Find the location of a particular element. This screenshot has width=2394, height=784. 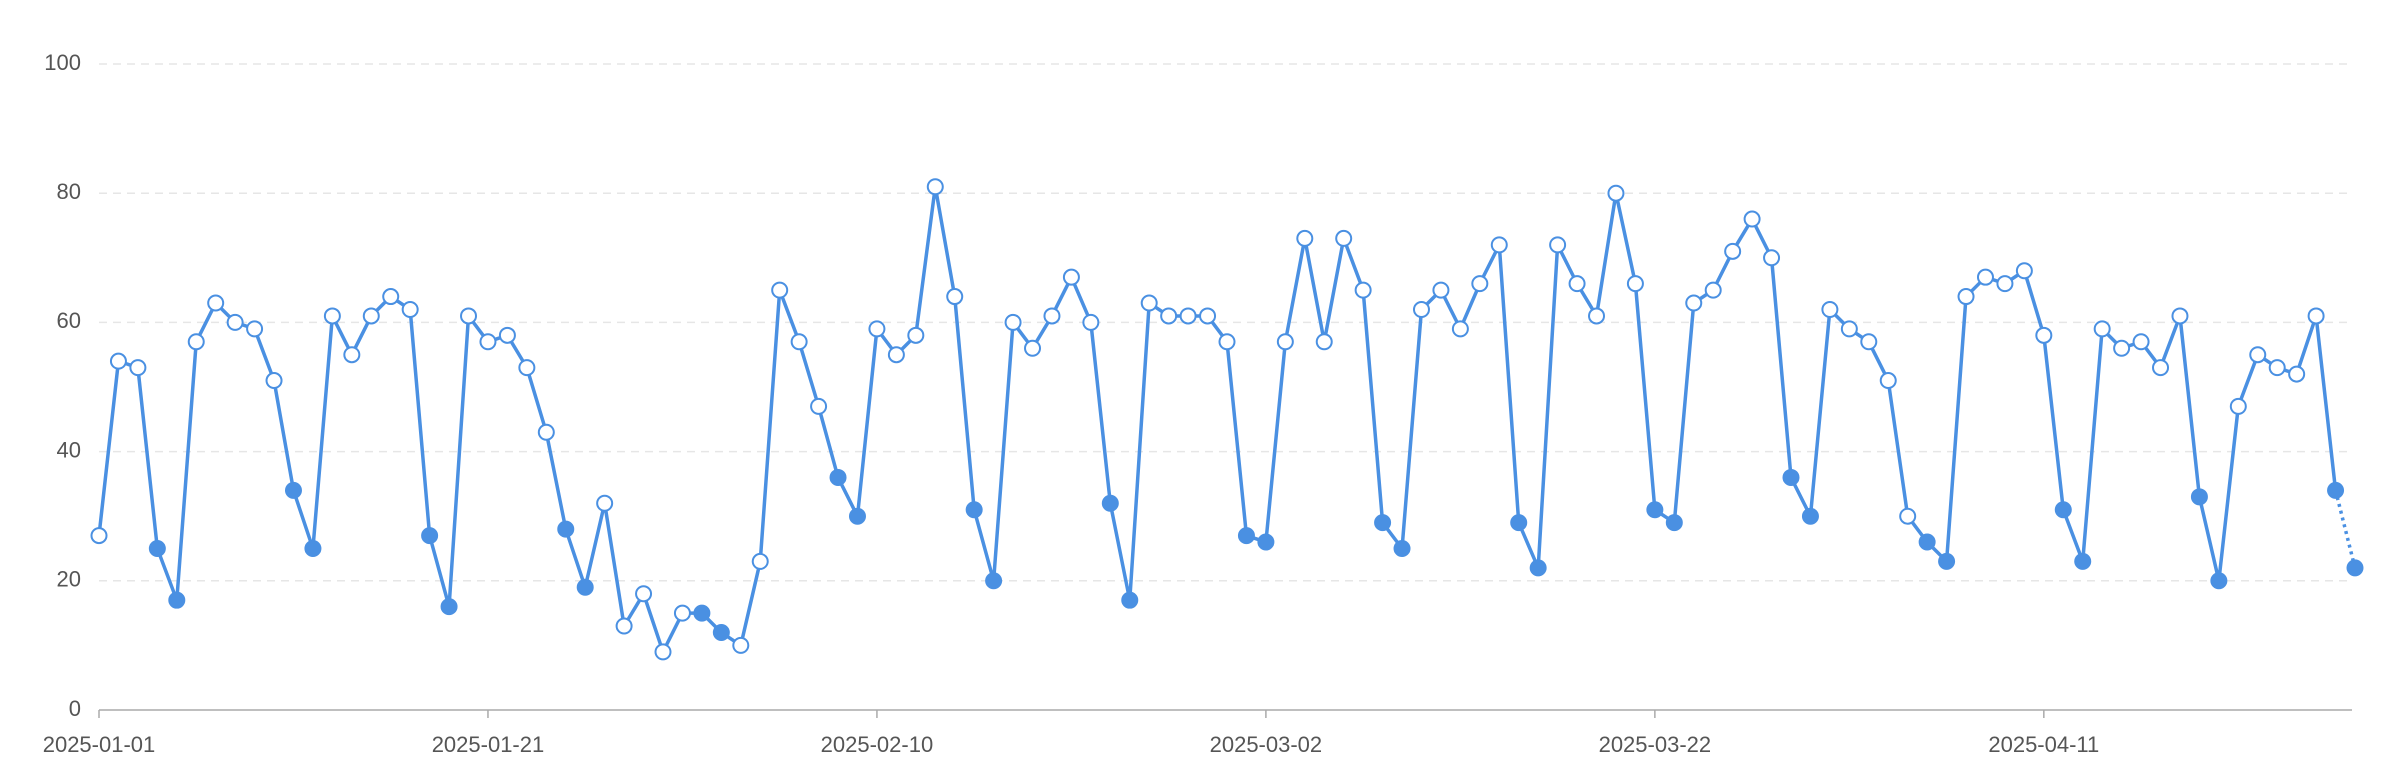

line-partial is located at coordinates (2345, 529).